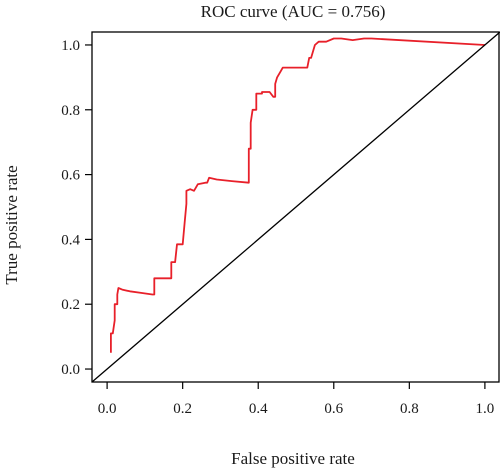 The height and width of the screenshot is (473, 500). I want to click on x-tick-label: 0.0, so click(107, 409).